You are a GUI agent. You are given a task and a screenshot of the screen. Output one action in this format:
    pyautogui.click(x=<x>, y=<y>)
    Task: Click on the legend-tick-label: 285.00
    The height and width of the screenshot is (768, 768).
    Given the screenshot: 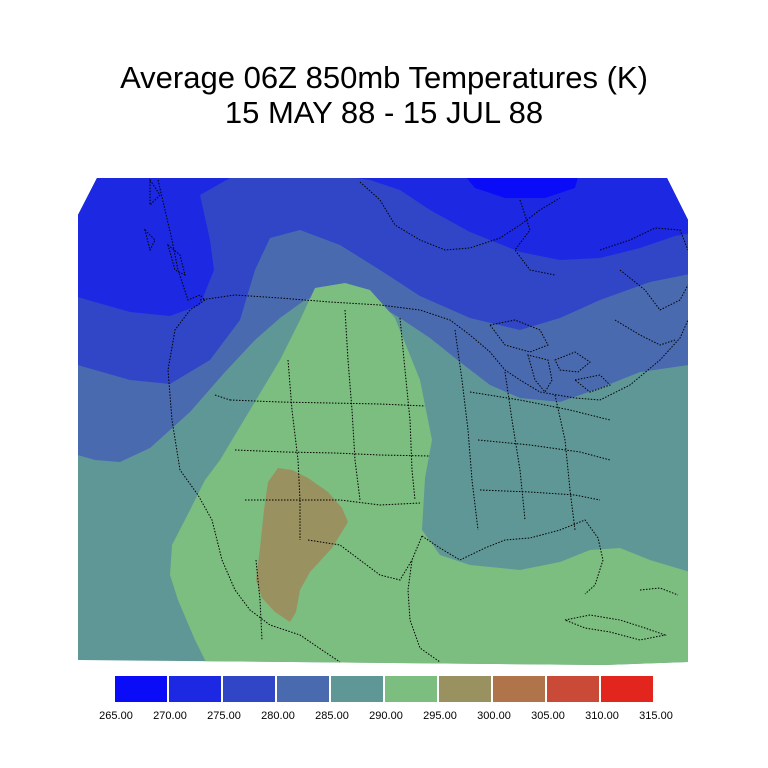 What is the action you would take?
    pyautogui.click(x=332, y=716)
    